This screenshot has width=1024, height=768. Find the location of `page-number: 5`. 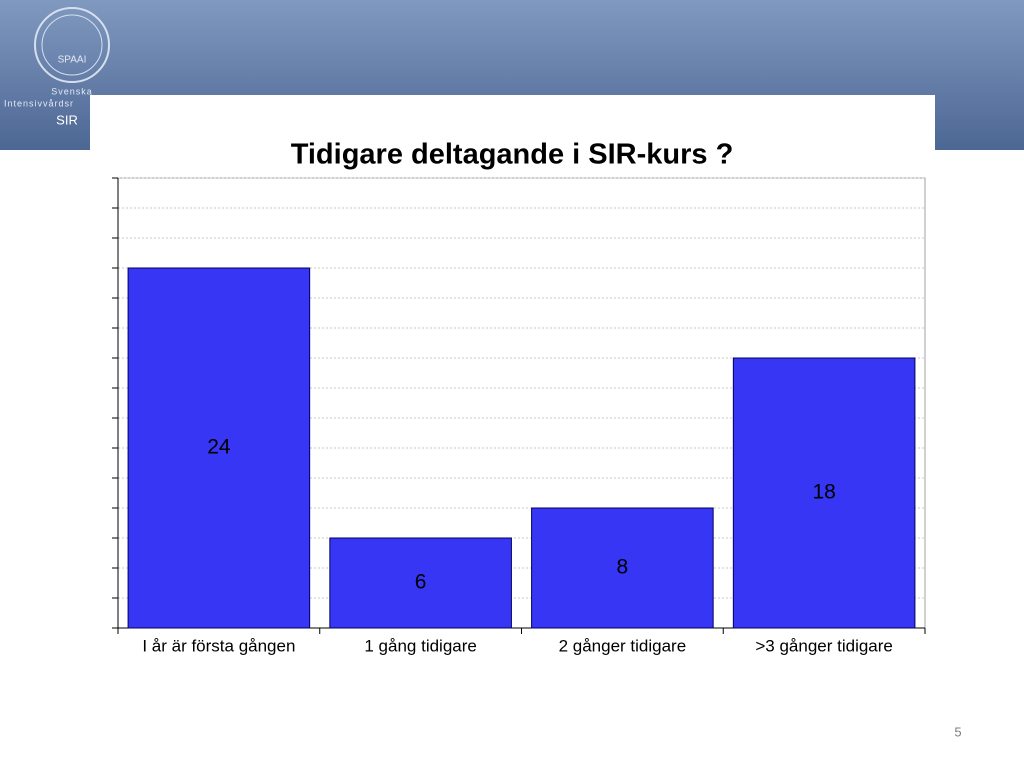

page-number: 5 is located at coordinates (957, 731).